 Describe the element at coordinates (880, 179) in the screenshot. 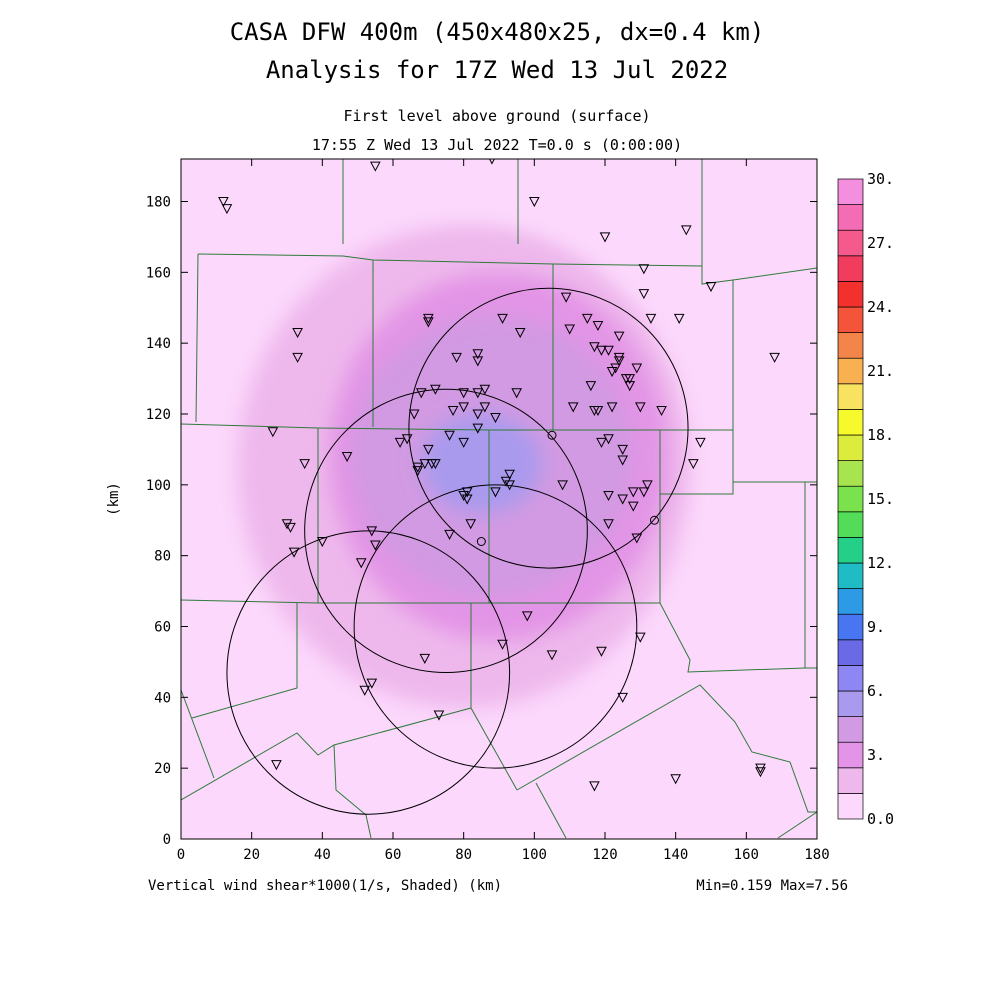

I see `colorbar-label: 30.` at that location.